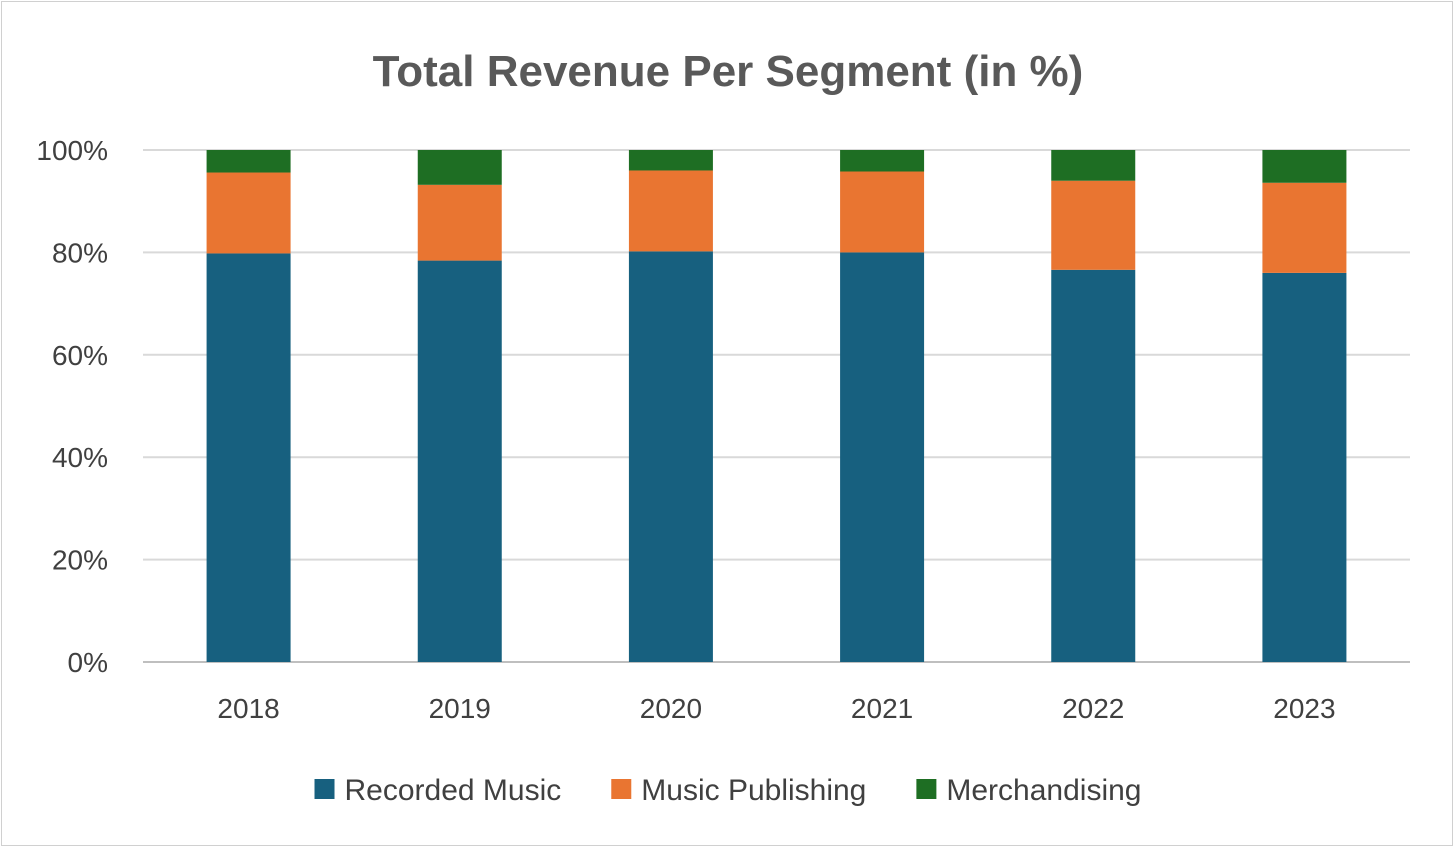 The height and width of the screenshot is (849, 1456). What do you see at coordinates (1304, 708) in the screenshot?
I see `x-tick-label: 2023` at bounding box center [1304, 708].